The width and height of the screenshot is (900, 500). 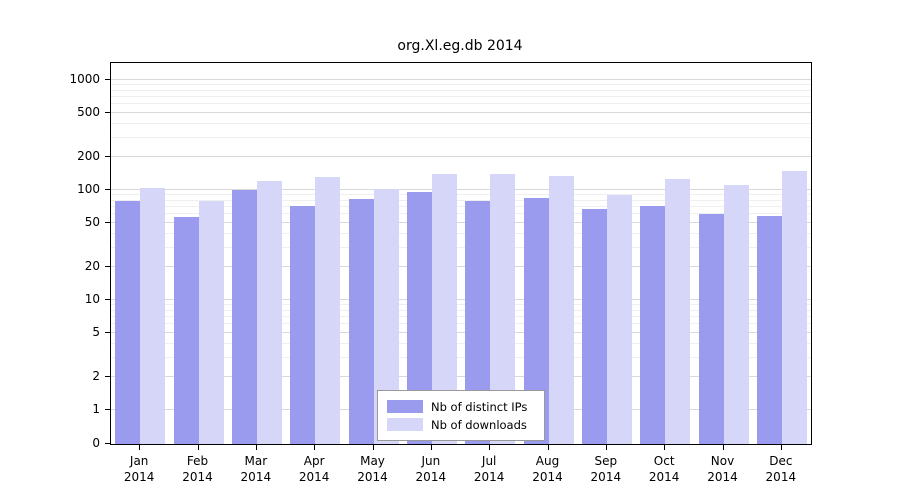 What do you see at coordinates (405, 424) in the screenshot?
I see `legend-swatch-downloads` at bounding box center [405, 424].